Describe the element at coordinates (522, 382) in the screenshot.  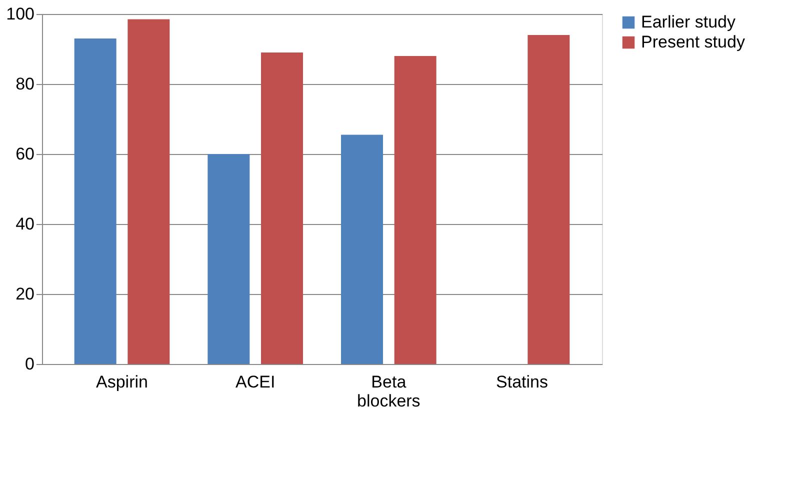
I see `x-tick-label: Statins` at that location.